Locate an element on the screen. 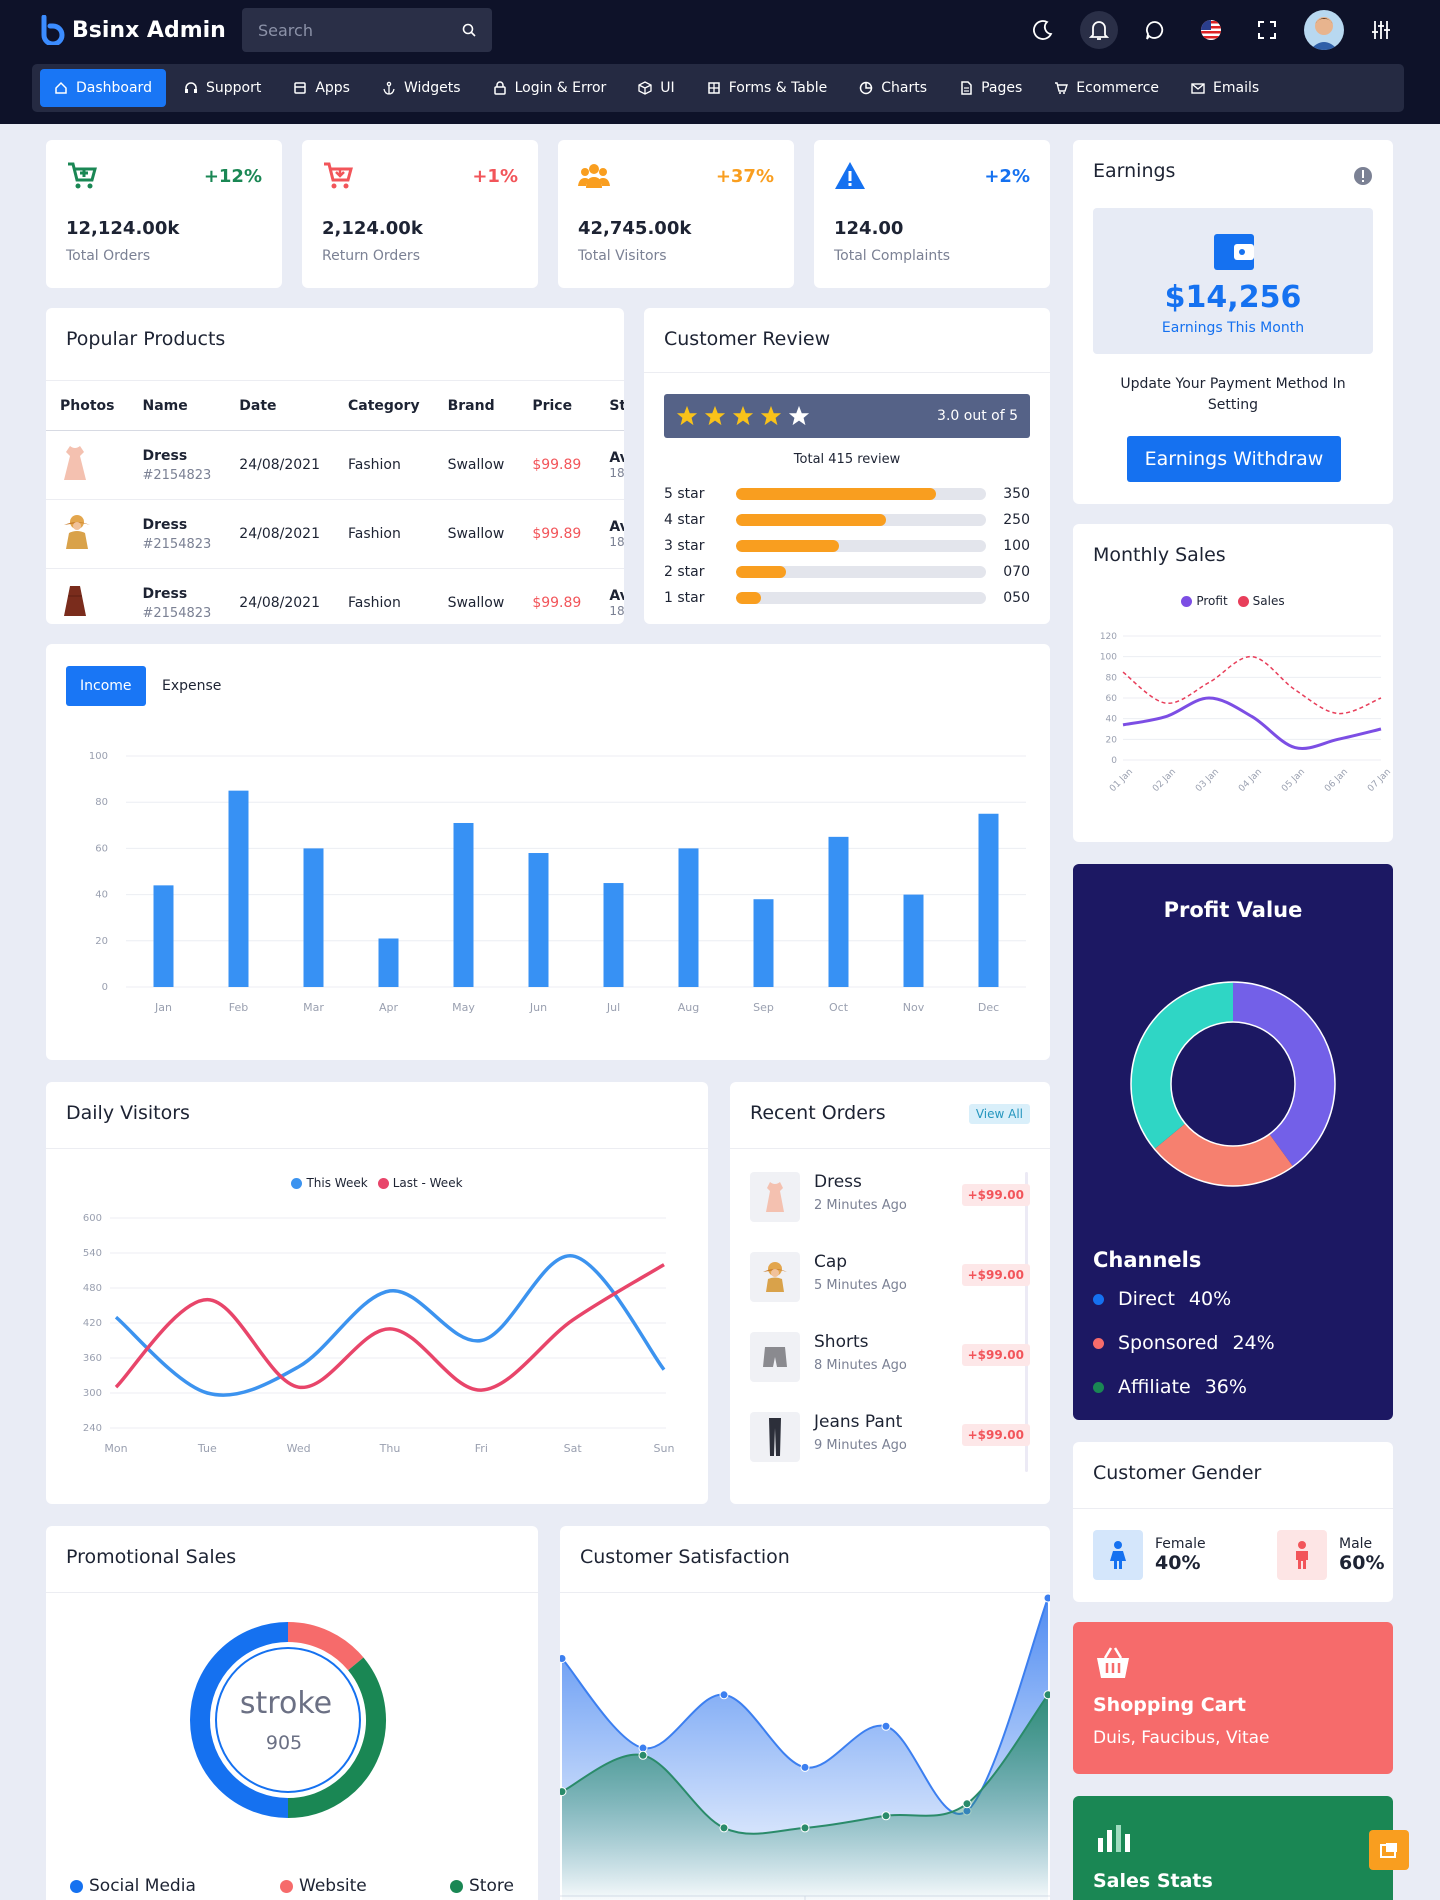 The height and width of the screenshot is (1900, 1440). info-icon is located at coordinates (1363, 176).